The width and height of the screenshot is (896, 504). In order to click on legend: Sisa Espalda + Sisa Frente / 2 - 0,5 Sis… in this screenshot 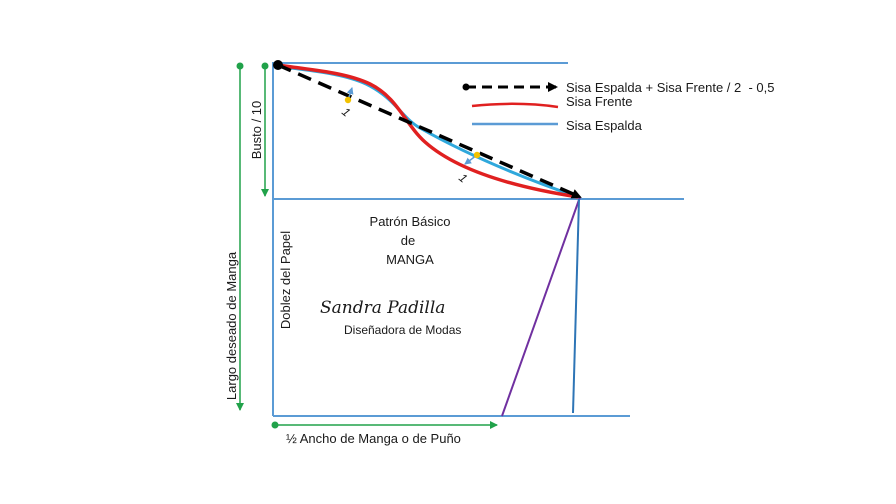, I will do `click(618, 106)`.